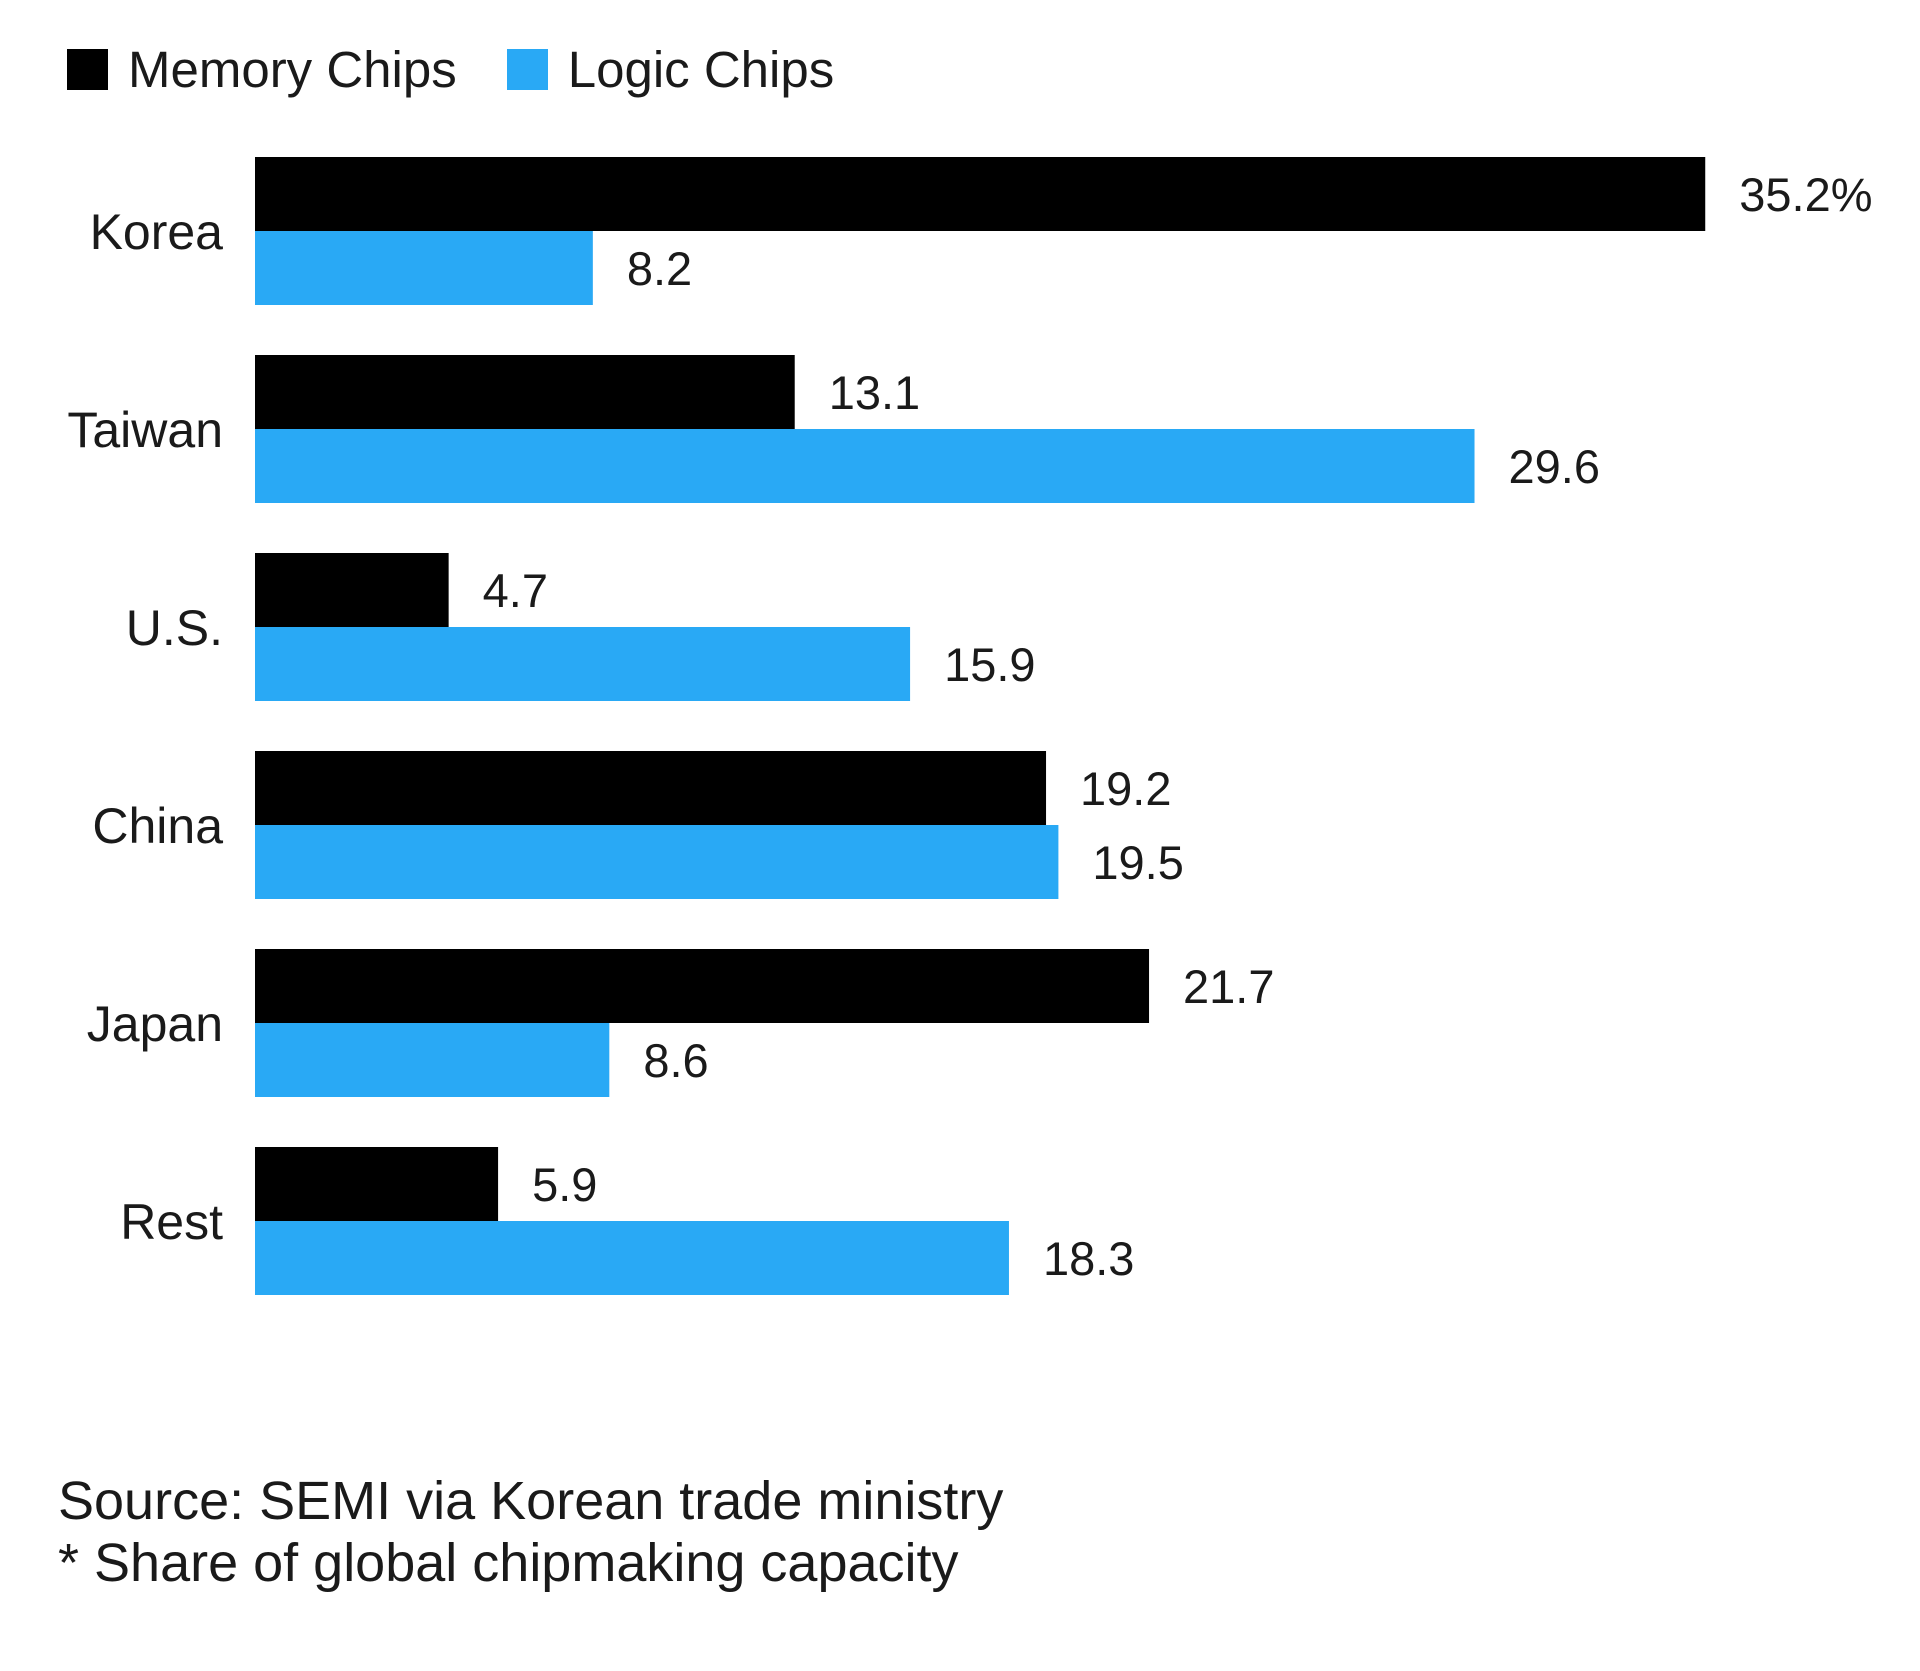  I want to click on footnote: * Share of global chipmaking capacity, so click(508, 1563).